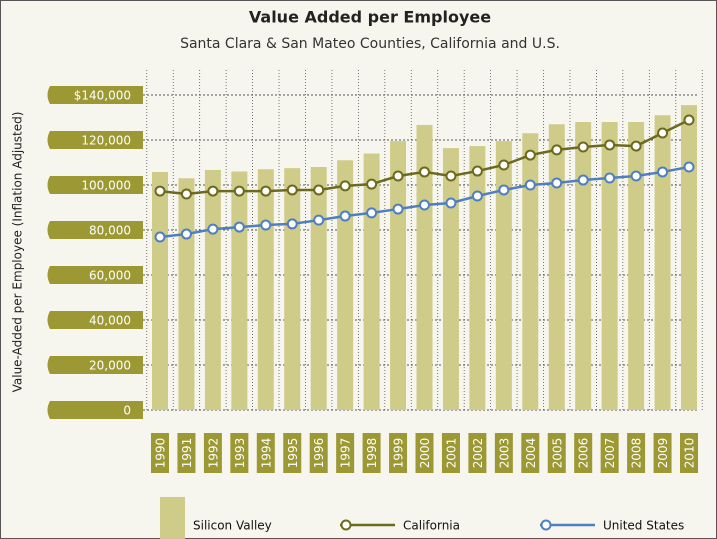  I want to click on x-tick-label: 1990, so click(161, 453).